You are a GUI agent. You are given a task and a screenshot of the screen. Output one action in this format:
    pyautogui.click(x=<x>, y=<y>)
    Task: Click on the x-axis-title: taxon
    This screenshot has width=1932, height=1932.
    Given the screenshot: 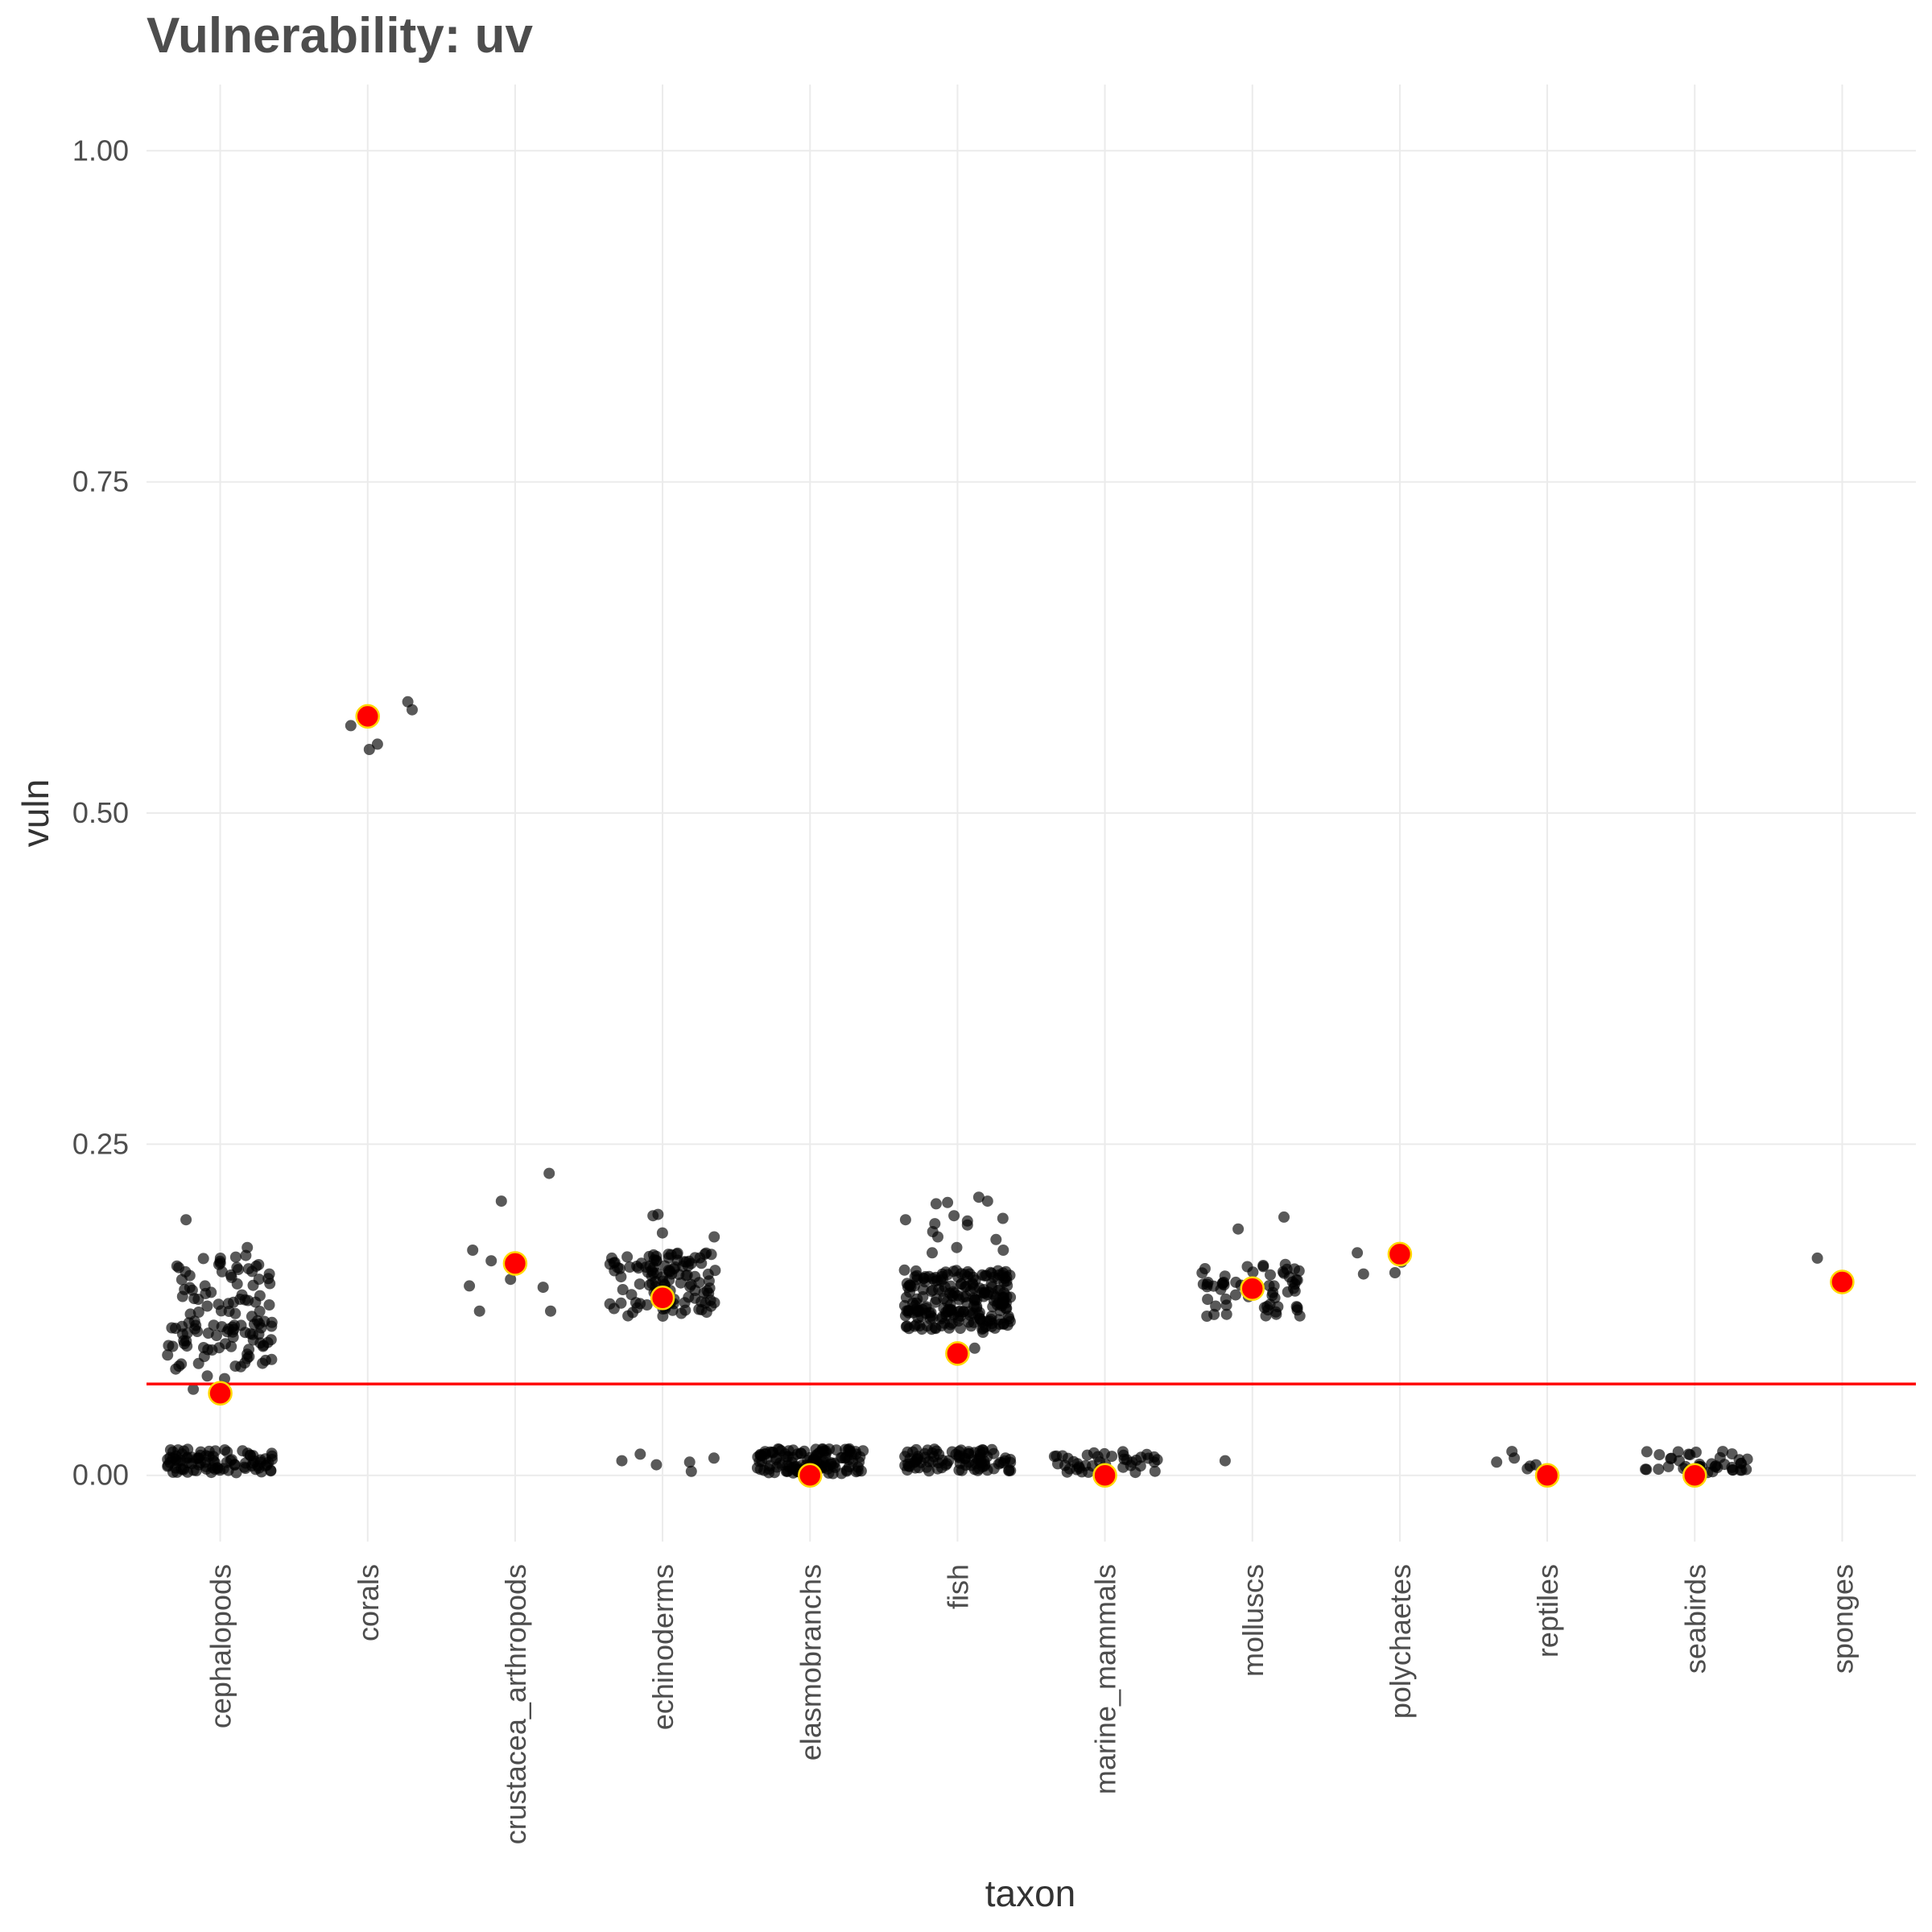 What is the action you would take?
    pyautogui.click(x=1030, y=1893)
    